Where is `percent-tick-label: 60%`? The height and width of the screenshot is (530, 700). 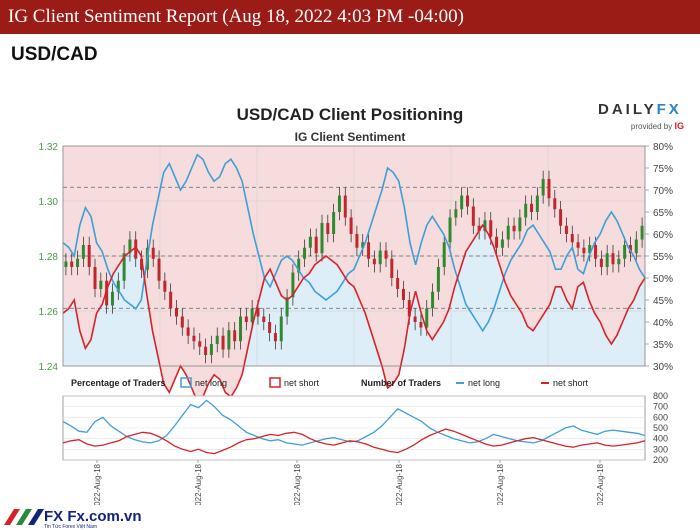
percent-tick-label: 60% is located at coordinates (663, 235).